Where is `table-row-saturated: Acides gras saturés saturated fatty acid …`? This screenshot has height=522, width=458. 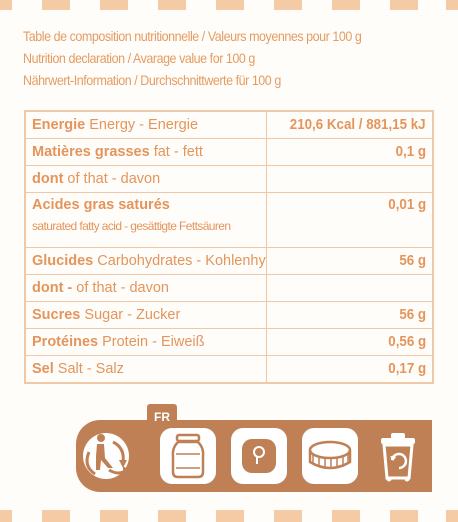 table-row-saturated: Acides gras saturés saturated fatty acid … is located at coordinates (229, 220).